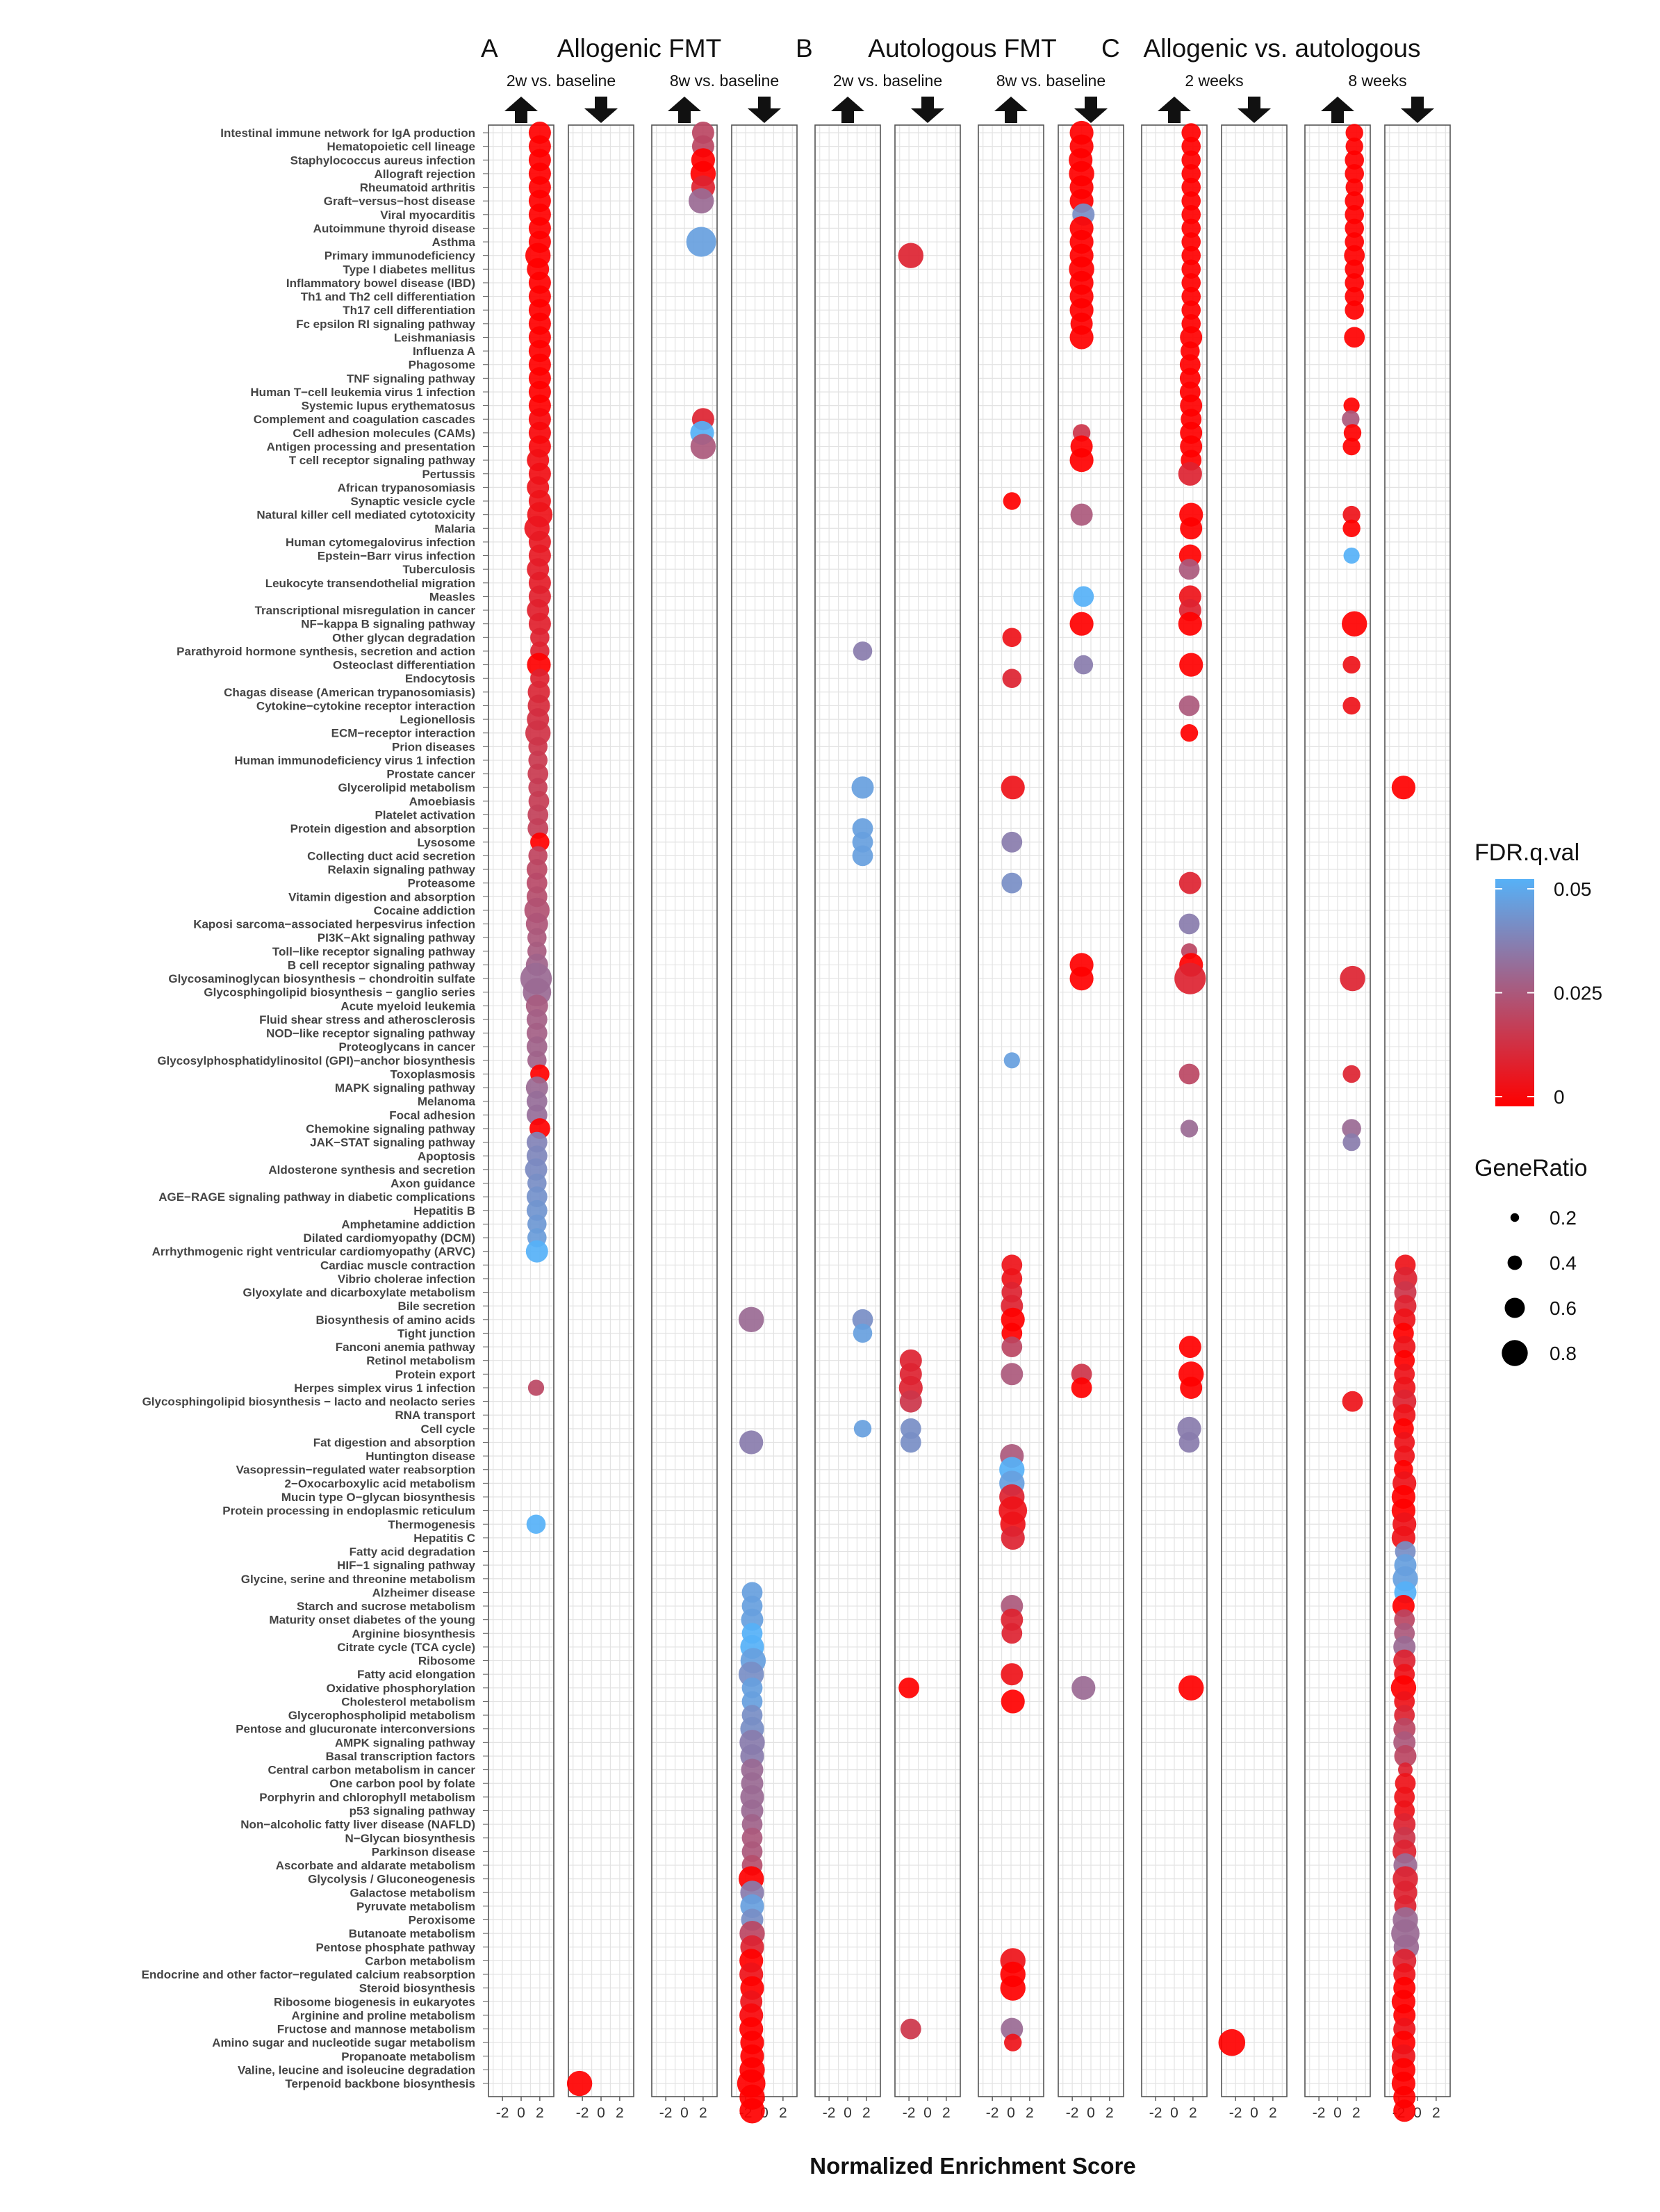 The width and height of the screenshot is (1660, 2212). What do you see at coordinates (408, 1224) in the screenshot?
I see `pathway-label: Amphetamine addiction` at bounding box center [408, 1224].